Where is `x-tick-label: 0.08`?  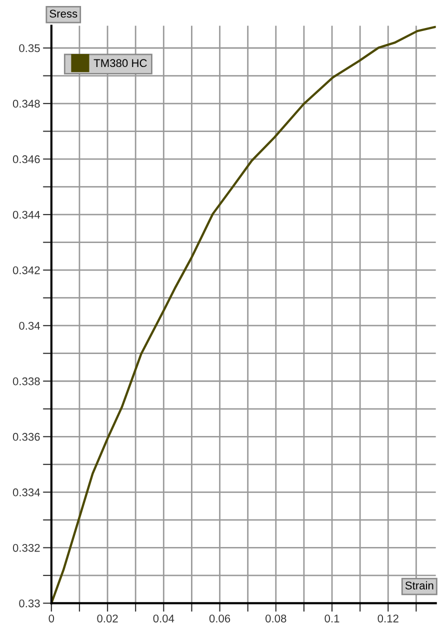
x-tick-label: 0.08 is located at coordinates (276, 618).